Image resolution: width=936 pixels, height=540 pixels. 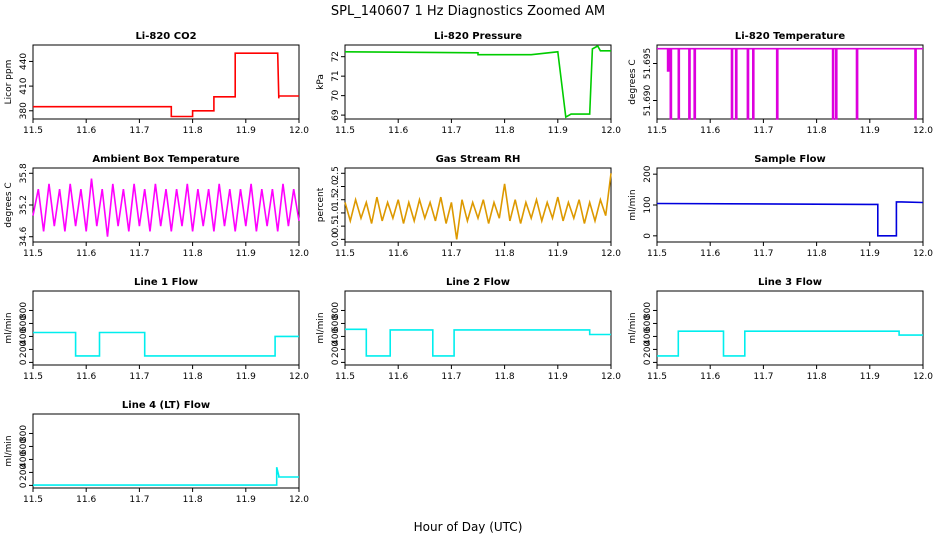 I want to click on x-tick-label-8-0: 11.5, so click(x=345, y=377).